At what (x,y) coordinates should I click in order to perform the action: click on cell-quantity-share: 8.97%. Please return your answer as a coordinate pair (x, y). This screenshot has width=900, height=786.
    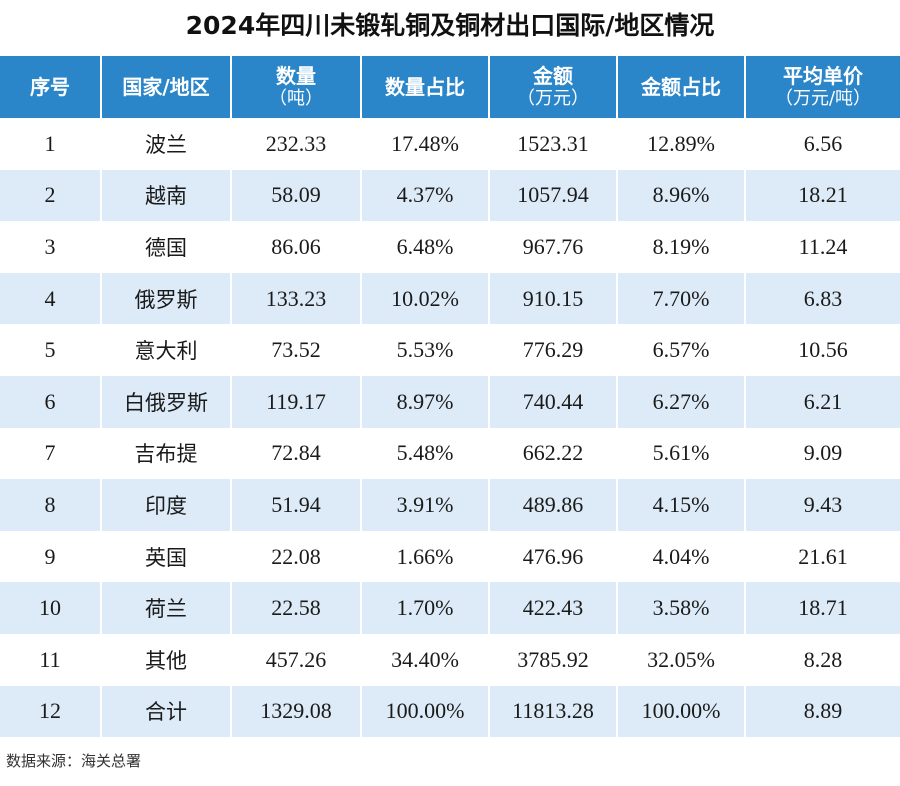
    Looking at the image, I should click on (426, 401).